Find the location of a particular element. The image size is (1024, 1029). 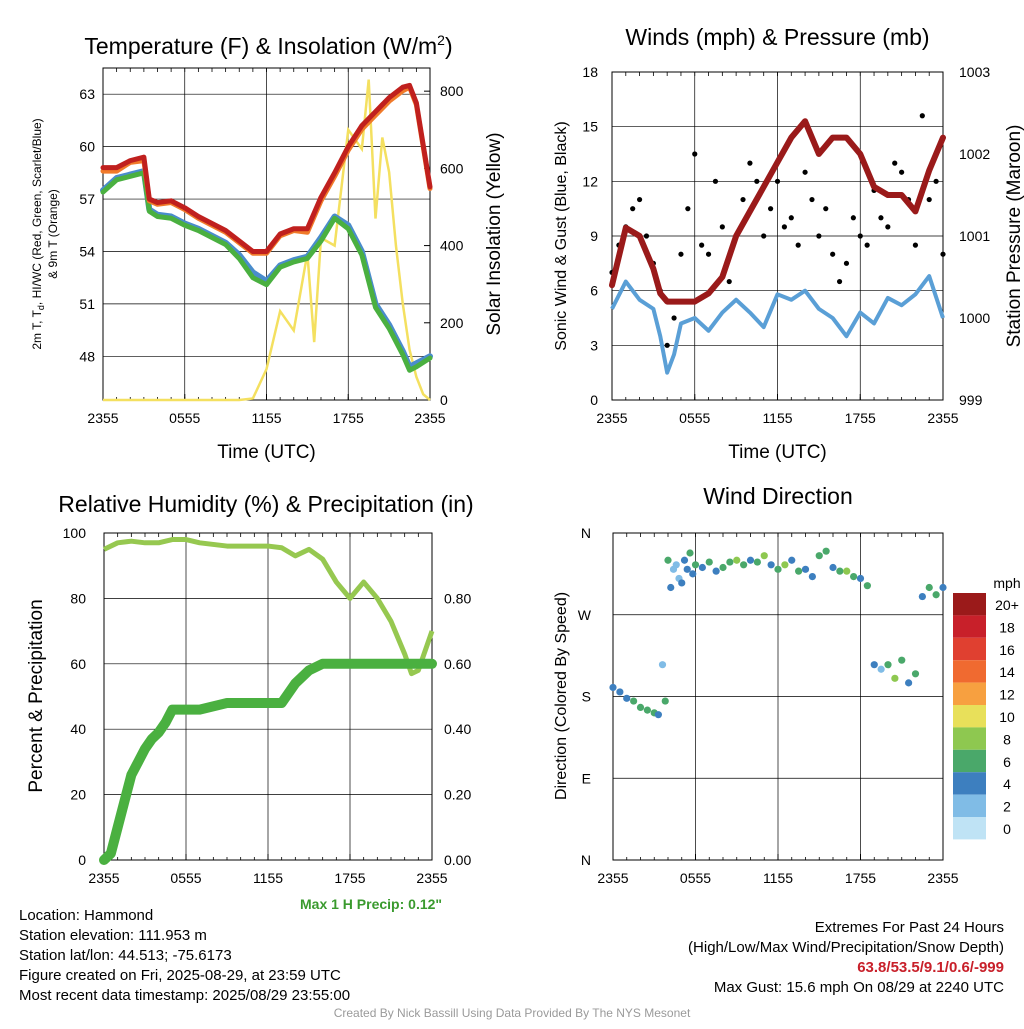

humidity-ytick-label: 0 is located at coordinates (82, 860).